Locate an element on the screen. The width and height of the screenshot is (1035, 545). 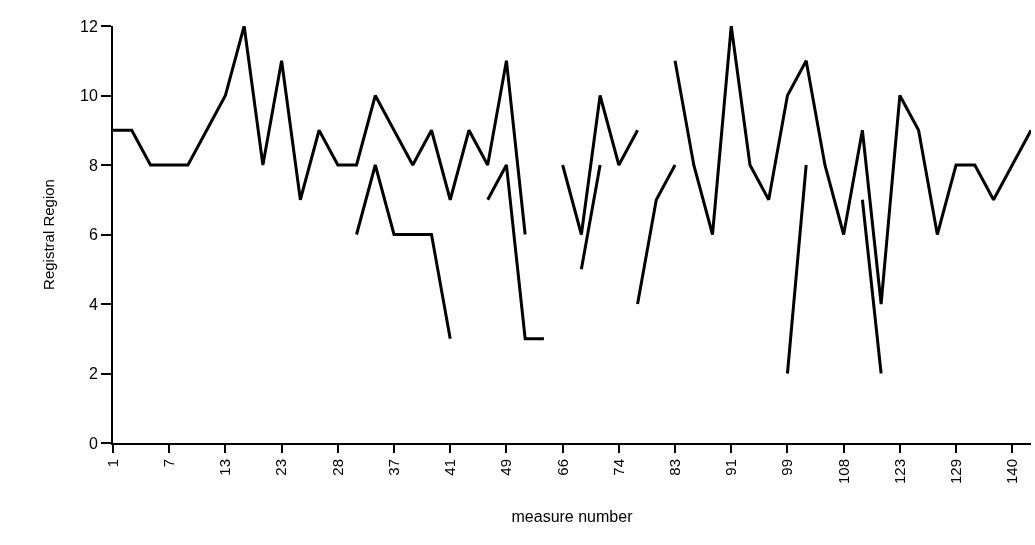
x-tick-label: 66 is located at coordinates (562, 467).